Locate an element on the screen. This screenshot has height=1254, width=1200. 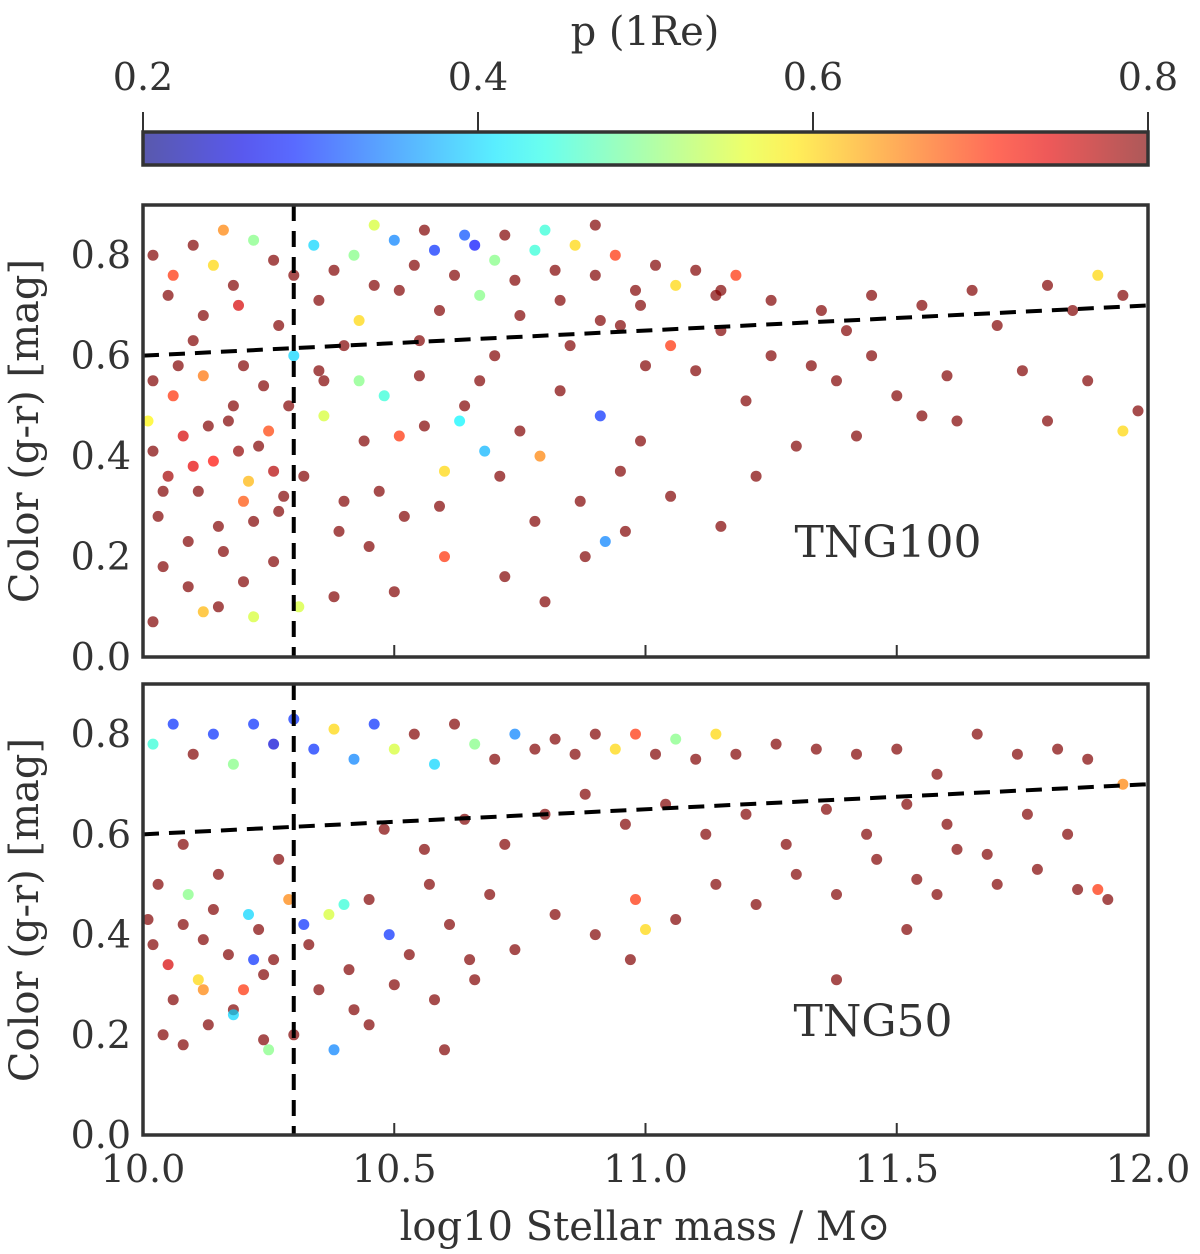
colorbar-tick-label: 0.6 is located at coordinates (813, 77).